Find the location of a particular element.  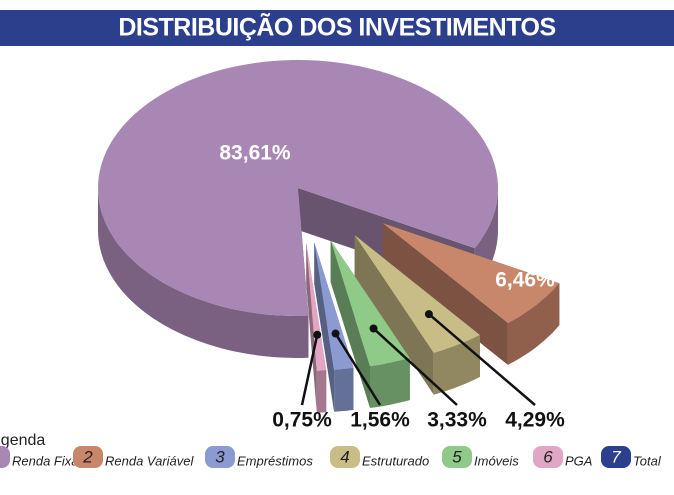

legend-title: Legenda is located at coordinates (22, 440).